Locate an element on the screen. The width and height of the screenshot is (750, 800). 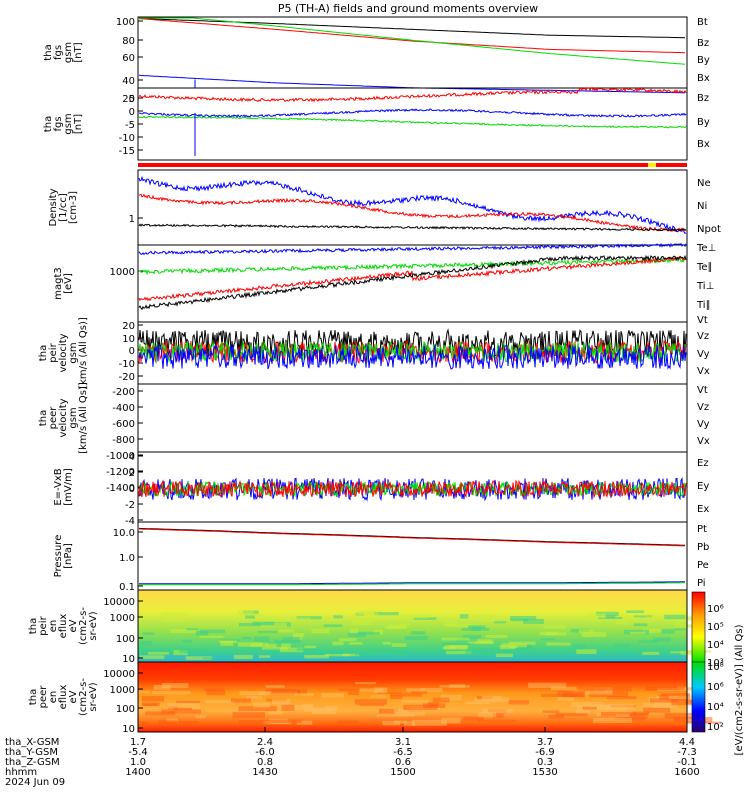
y-axis-label-line: sr-eV) is located at coordinates (93, 625).